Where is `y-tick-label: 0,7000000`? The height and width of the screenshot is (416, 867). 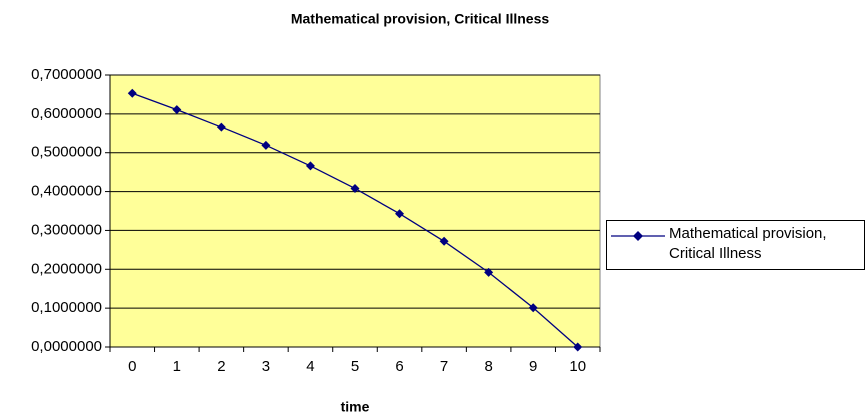 y-tick-label: 0,7000000 is located at coordinates (66, 74).